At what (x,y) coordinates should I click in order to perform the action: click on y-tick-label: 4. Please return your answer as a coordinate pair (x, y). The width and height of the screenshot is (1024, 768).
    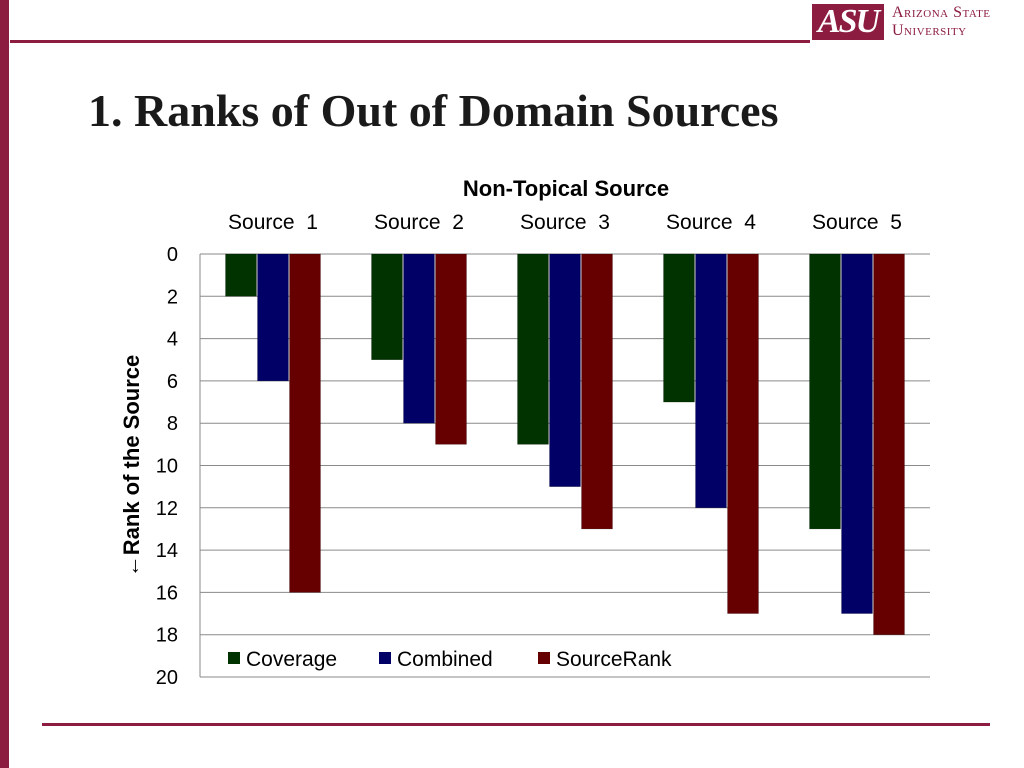
    Looking at the image, I should click on (172, 340).